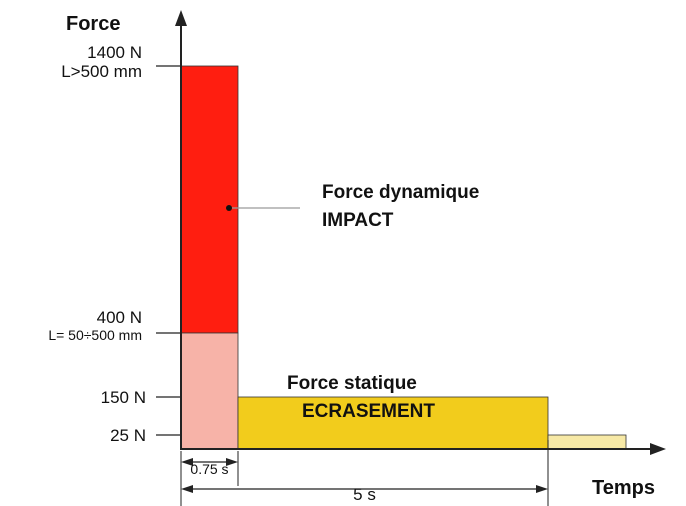  I want to click on annotation-marker, so click(229, 208).